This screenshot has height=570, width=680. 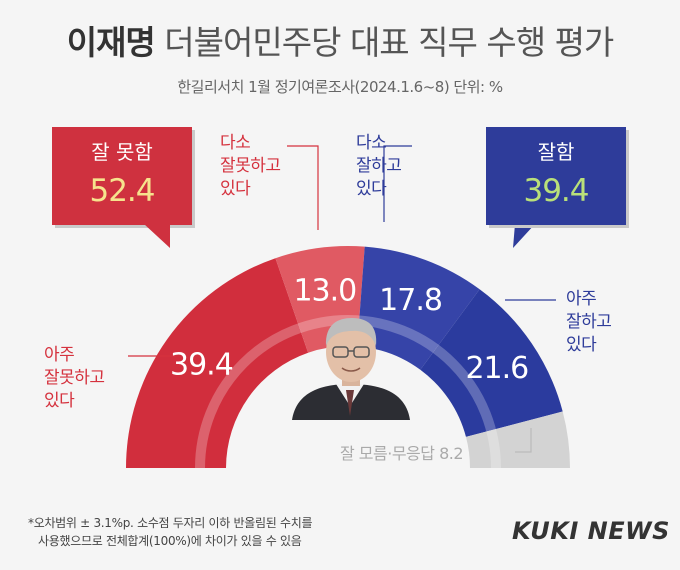 What do you see at coordinates (303, 187) in the screenshot?
I see `leader-somewhat-bad` at bounding box center [303, 187].